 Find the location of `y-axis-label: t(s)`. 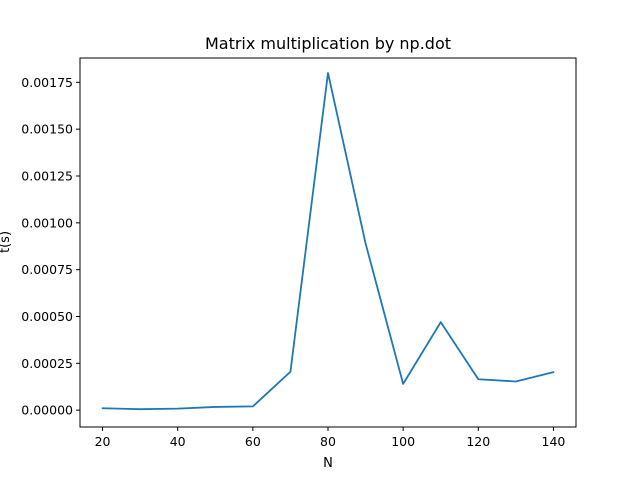

y-axis-label: t(s) is located at coordinates (6, 242).